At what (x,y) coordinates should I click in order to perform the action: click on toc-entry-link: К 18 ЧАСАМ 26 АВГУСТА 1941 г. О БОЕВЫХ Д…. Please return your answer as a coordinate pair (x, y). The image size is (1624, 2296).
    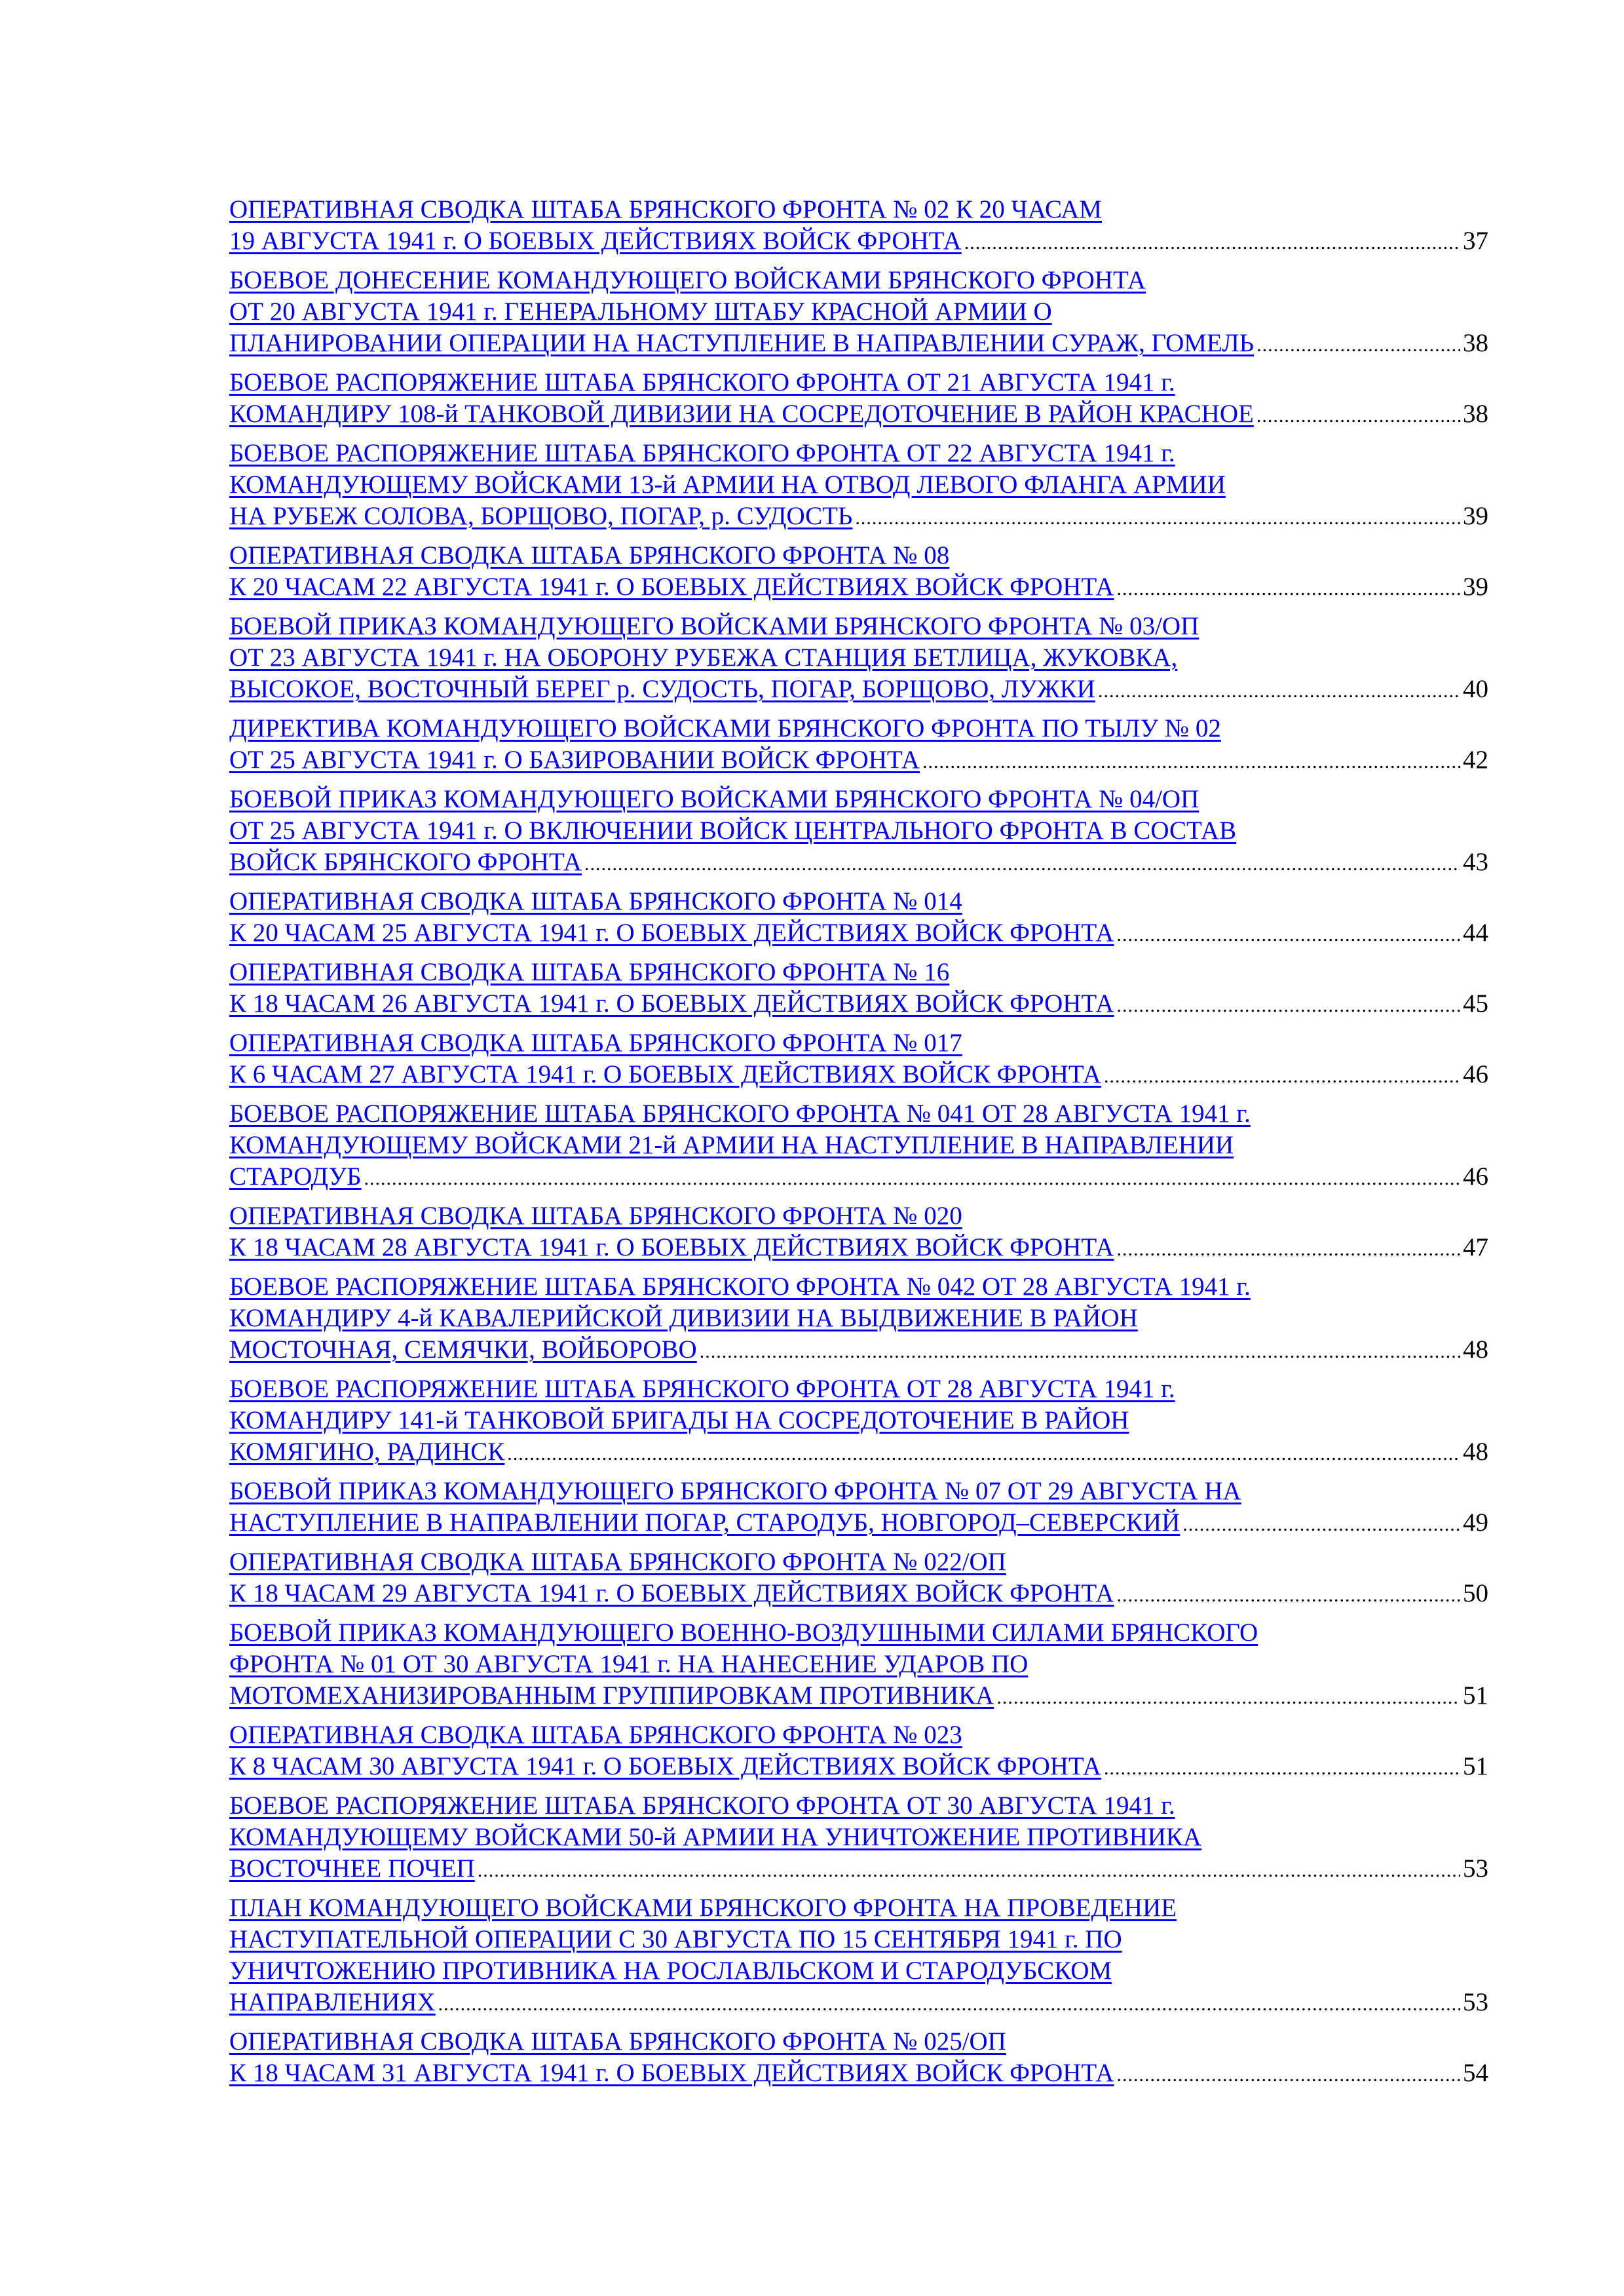
    Looking at the image, I should click on (671, 1003).